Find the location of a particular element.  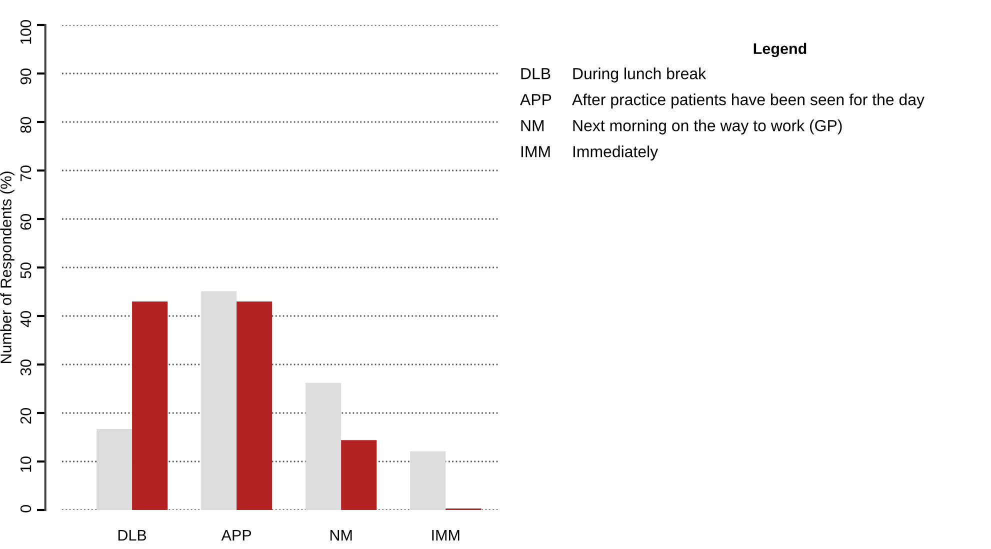

text: Immediately is located at coordinates (615, 153).